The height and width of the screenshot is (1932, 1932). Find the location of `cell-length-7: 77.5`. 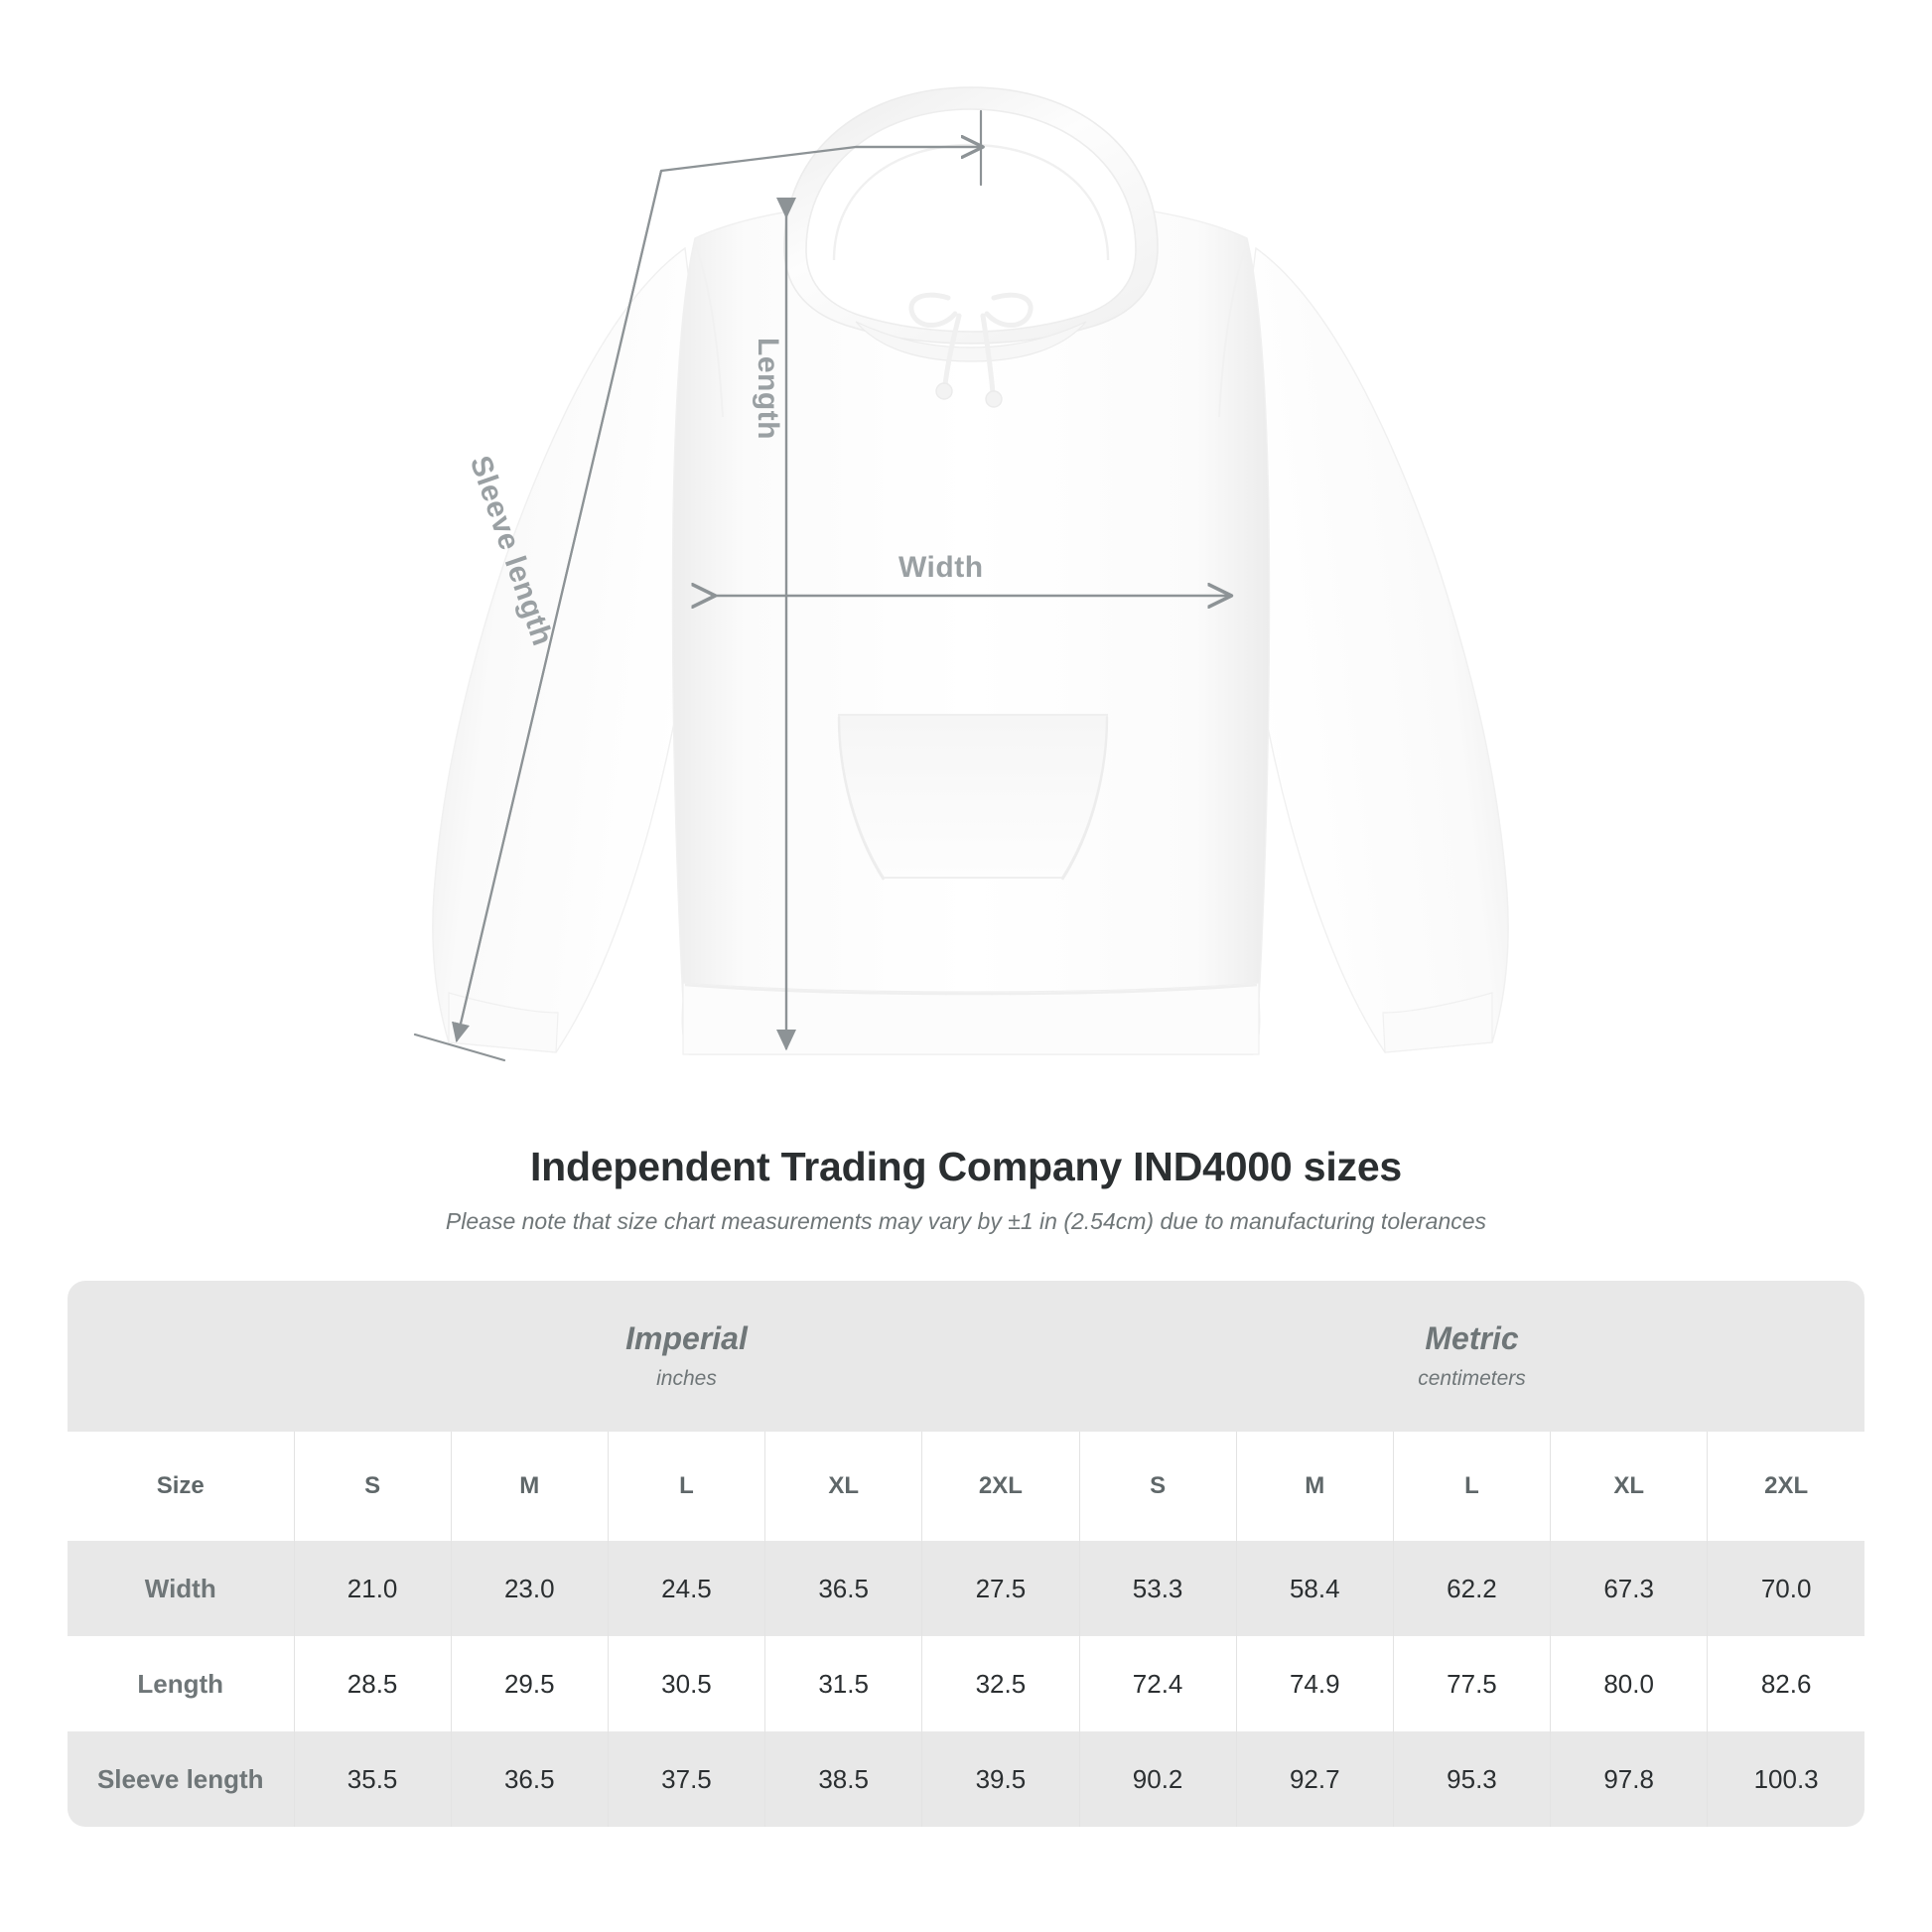

cell-length-7: 77.5 is located at coordinates (1472, 1684).